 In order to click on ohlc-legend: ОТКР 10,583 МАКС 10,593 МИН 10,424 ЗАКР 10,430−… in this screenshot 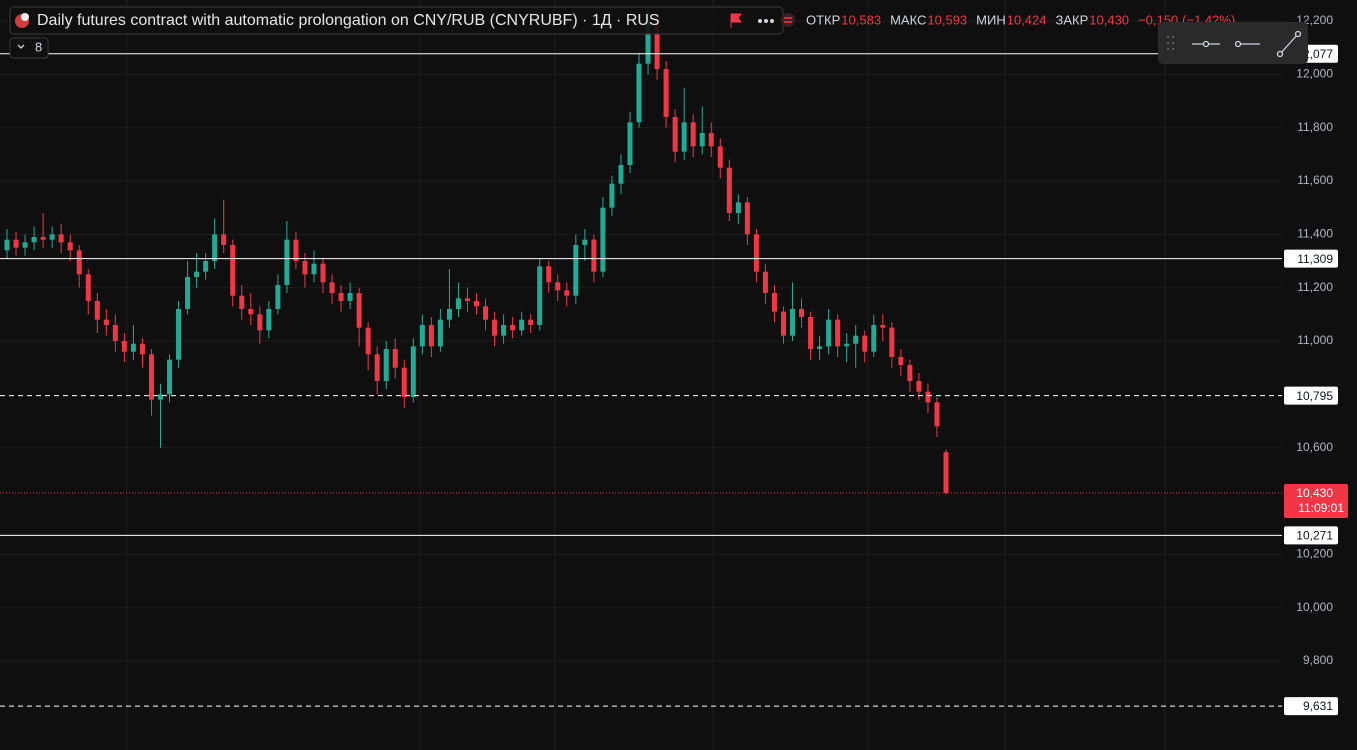, I will do `click(1020, 19)`.